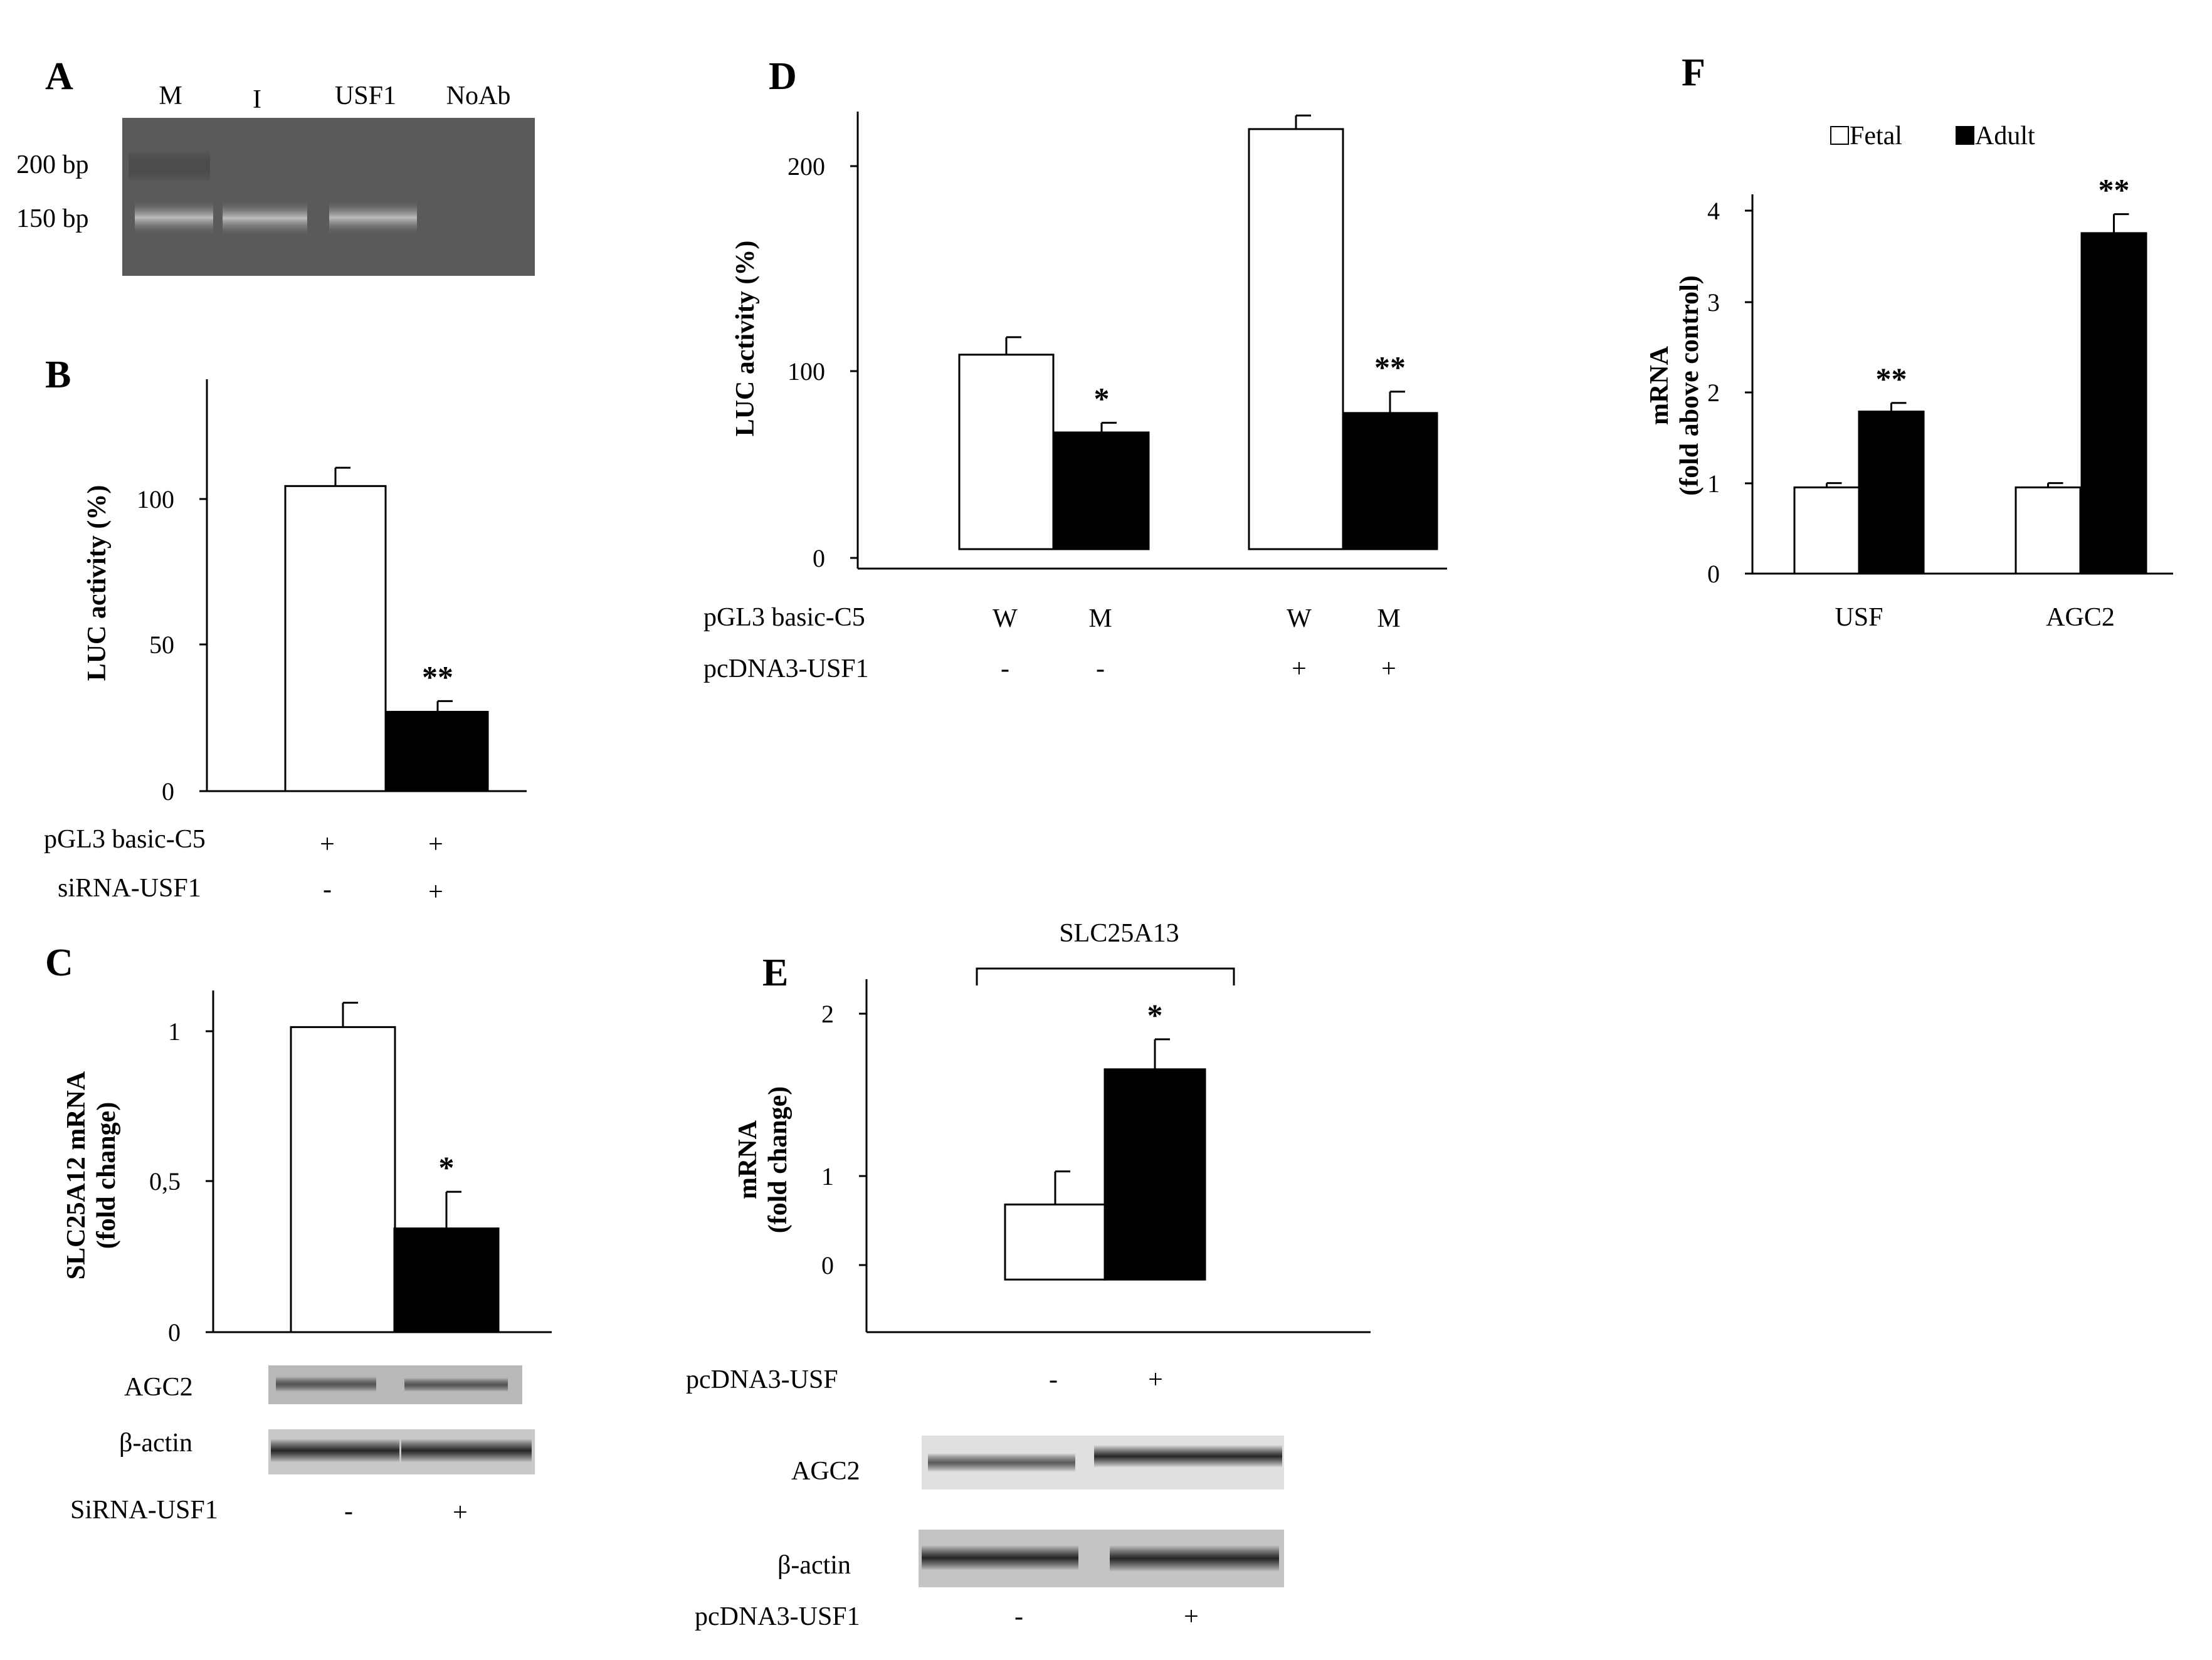  What do you see at coordinates (2114, 190) in the screenshot?
I see `chart-f-bar-adult-agc2-significance: **` at bounding box center [2114, 190].